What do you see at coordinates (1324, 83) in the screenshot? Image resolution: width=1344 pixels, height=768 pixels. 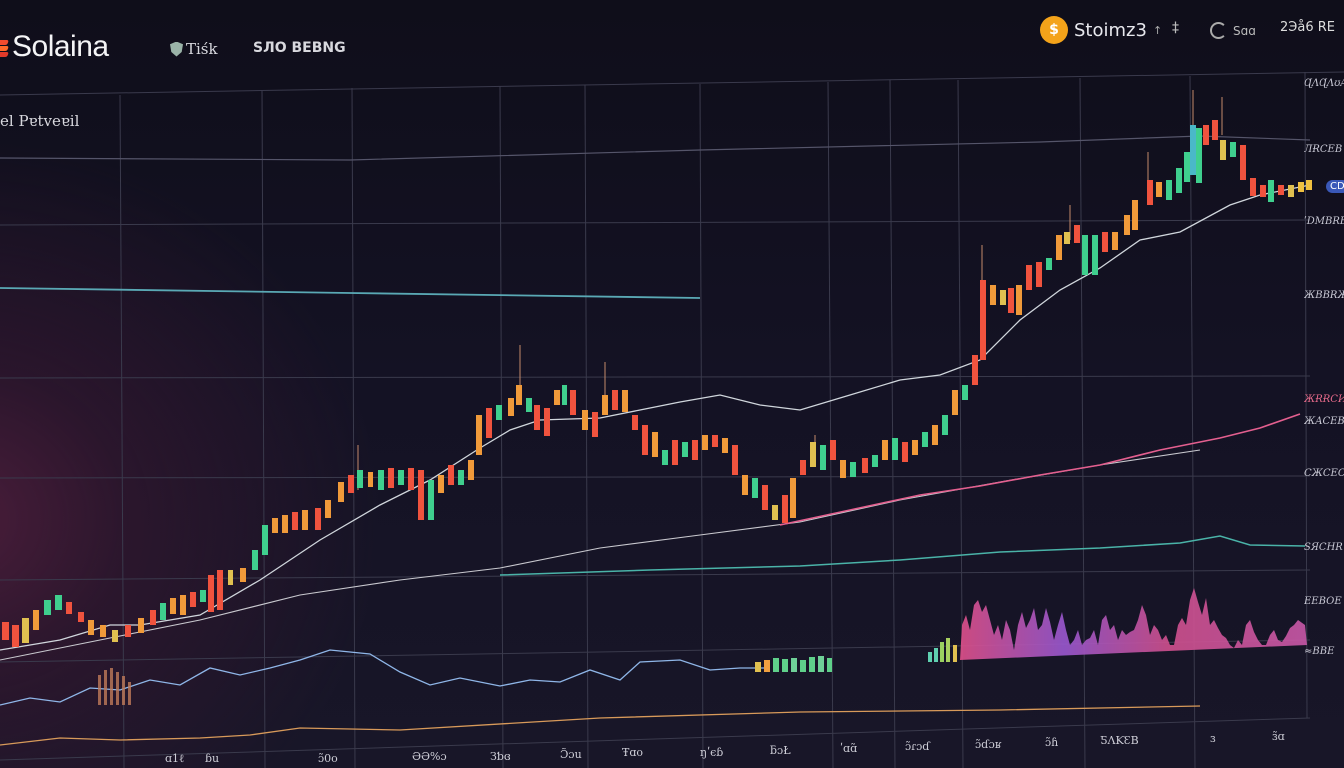 I see `y-axis-label: ɊɅɊɅʊA` at bounding box center [1324, 83].